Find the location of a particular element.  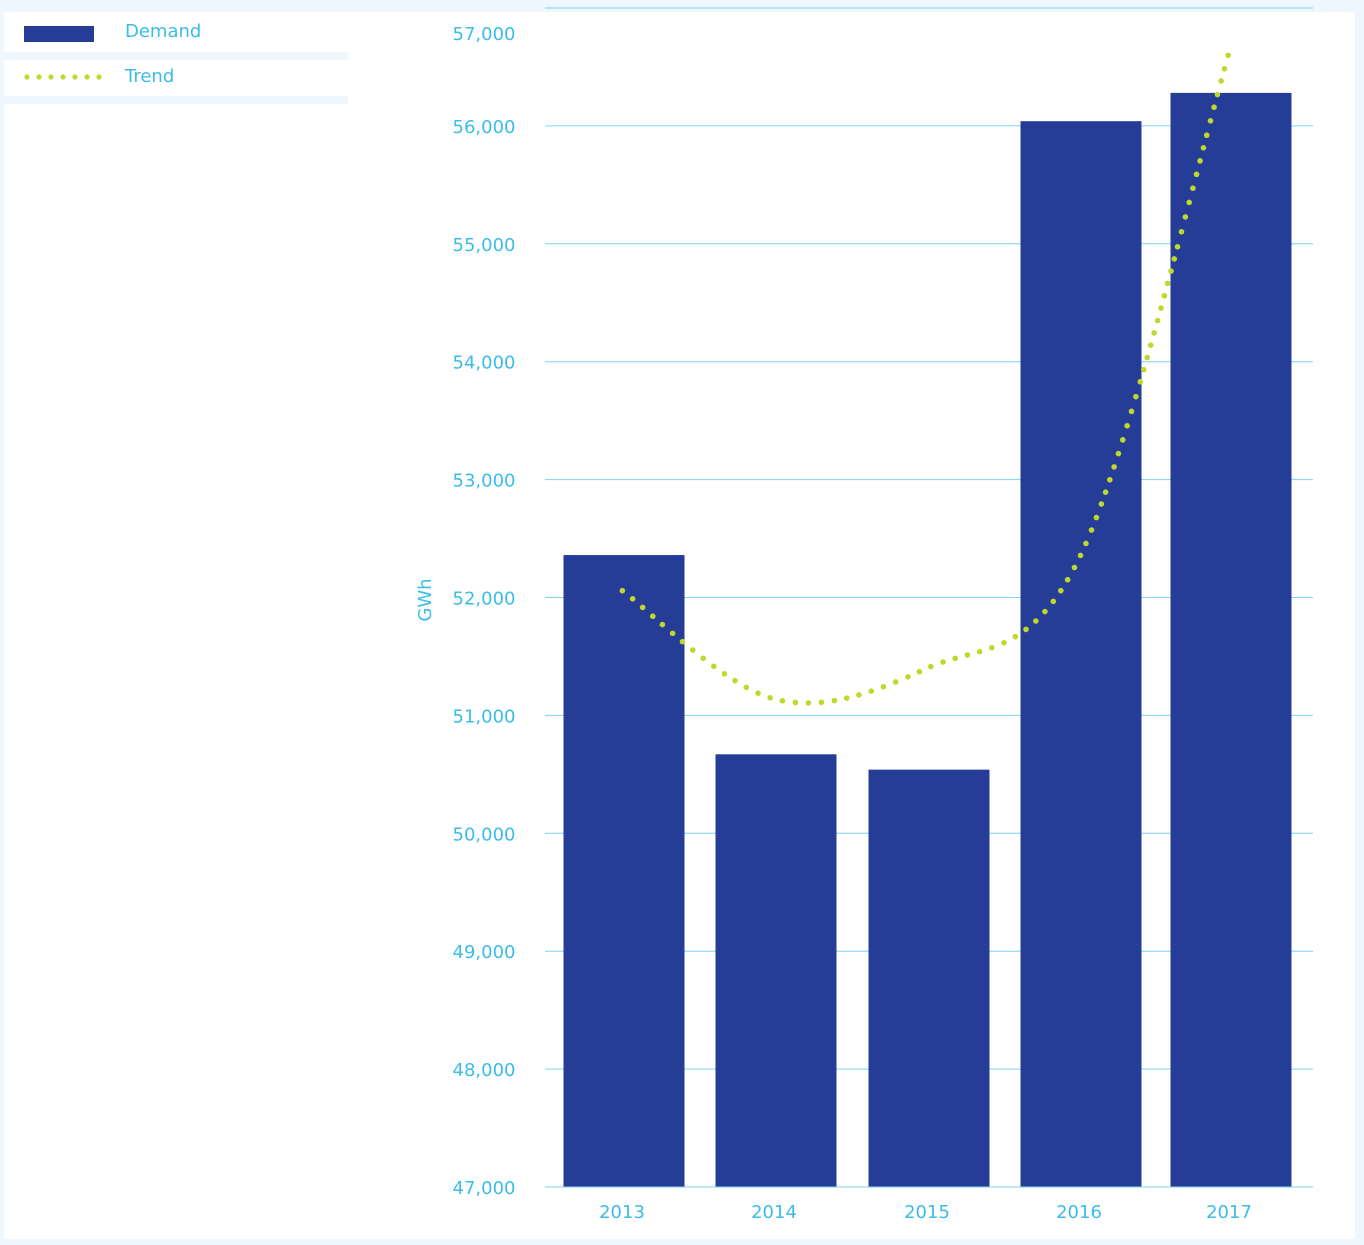

legend-label-demand: Demand is located at coordinates (163, 31).